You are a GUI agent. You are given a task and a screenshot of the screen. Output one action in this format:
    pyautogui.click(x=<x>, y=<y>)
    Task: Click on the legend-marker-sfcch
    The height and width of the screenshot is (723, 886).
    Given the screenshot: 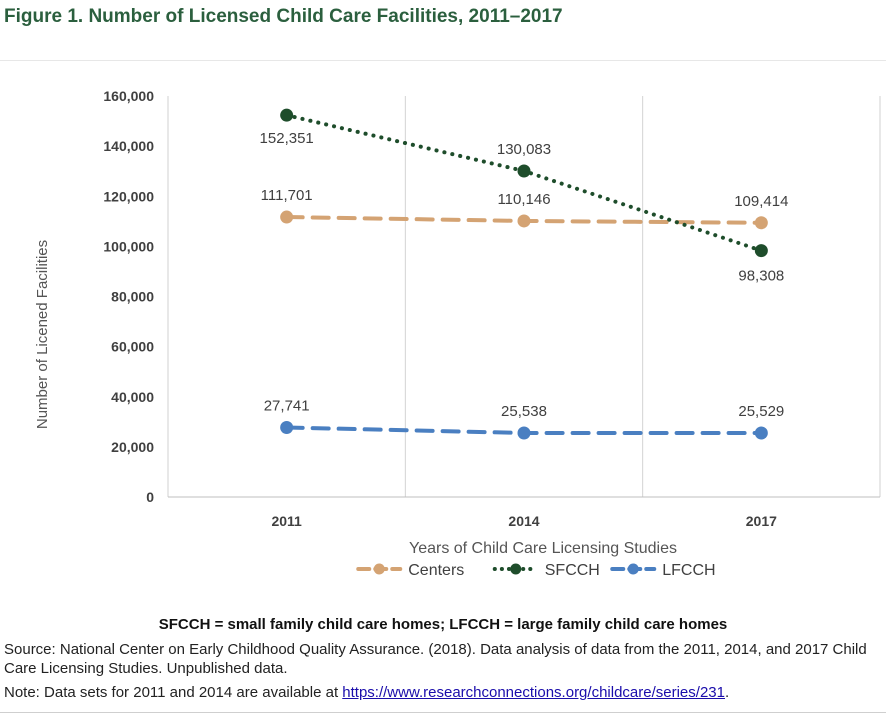 What is the action you would take?
    pyautogui.click(x=516, y=569)
    